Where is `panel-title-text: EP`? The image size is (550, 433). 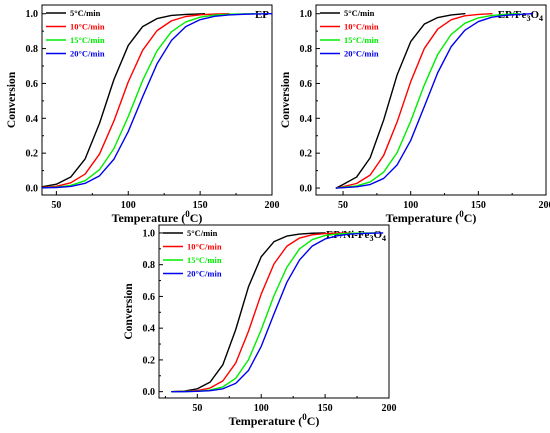 panel-title-text: EP is located at coordinates (262, 15).